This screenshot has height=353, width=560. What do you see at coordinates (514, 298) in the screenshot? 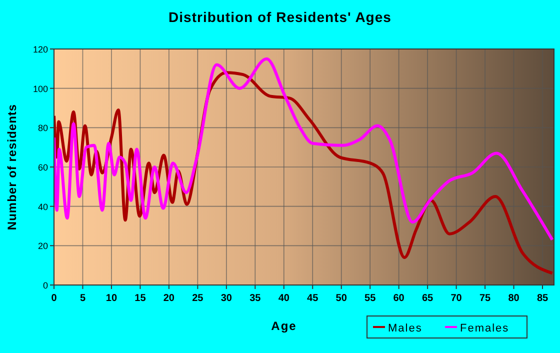
I see `x-tick-label: 80` at bounding box center [514, 298].